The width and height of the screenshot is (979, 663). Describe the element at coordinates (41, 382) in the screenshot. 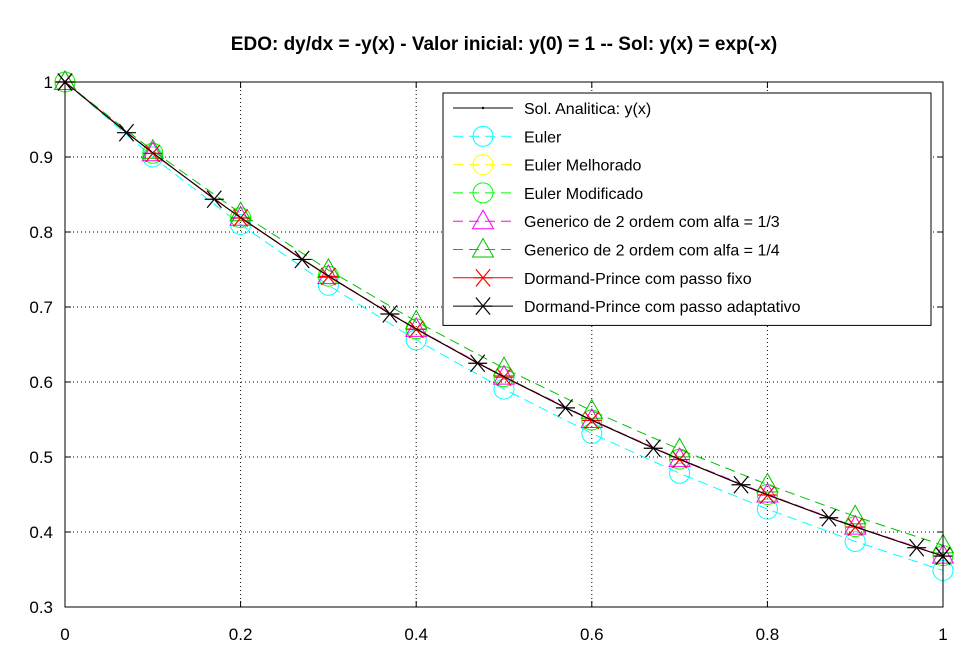

I see `y-tick-label: 0.6` at that location.